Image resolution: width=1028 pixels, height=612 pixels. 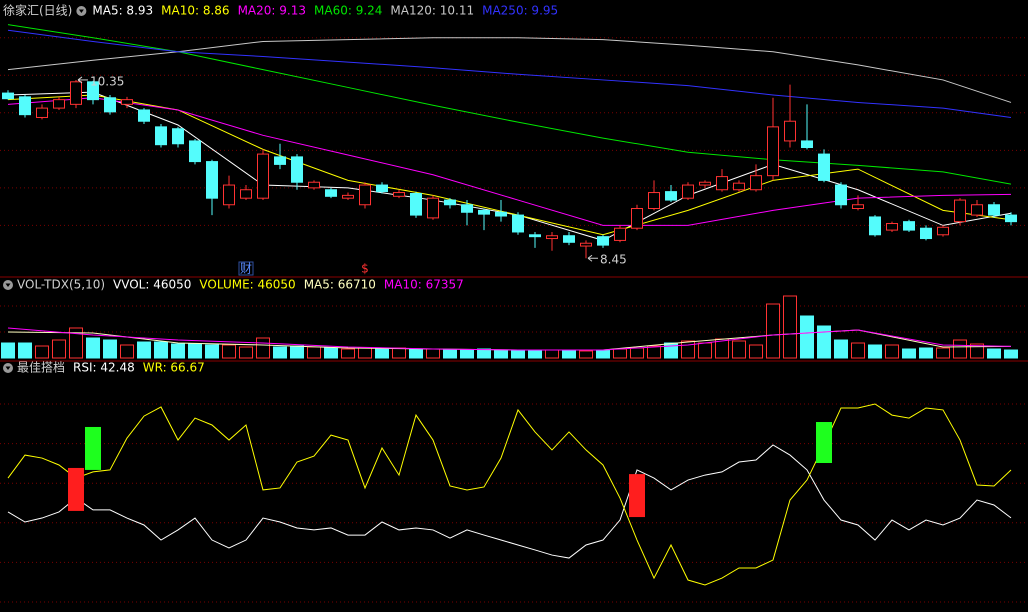 I want to click on legend-label: MA250: 9.95, so click(x=520, y=11).